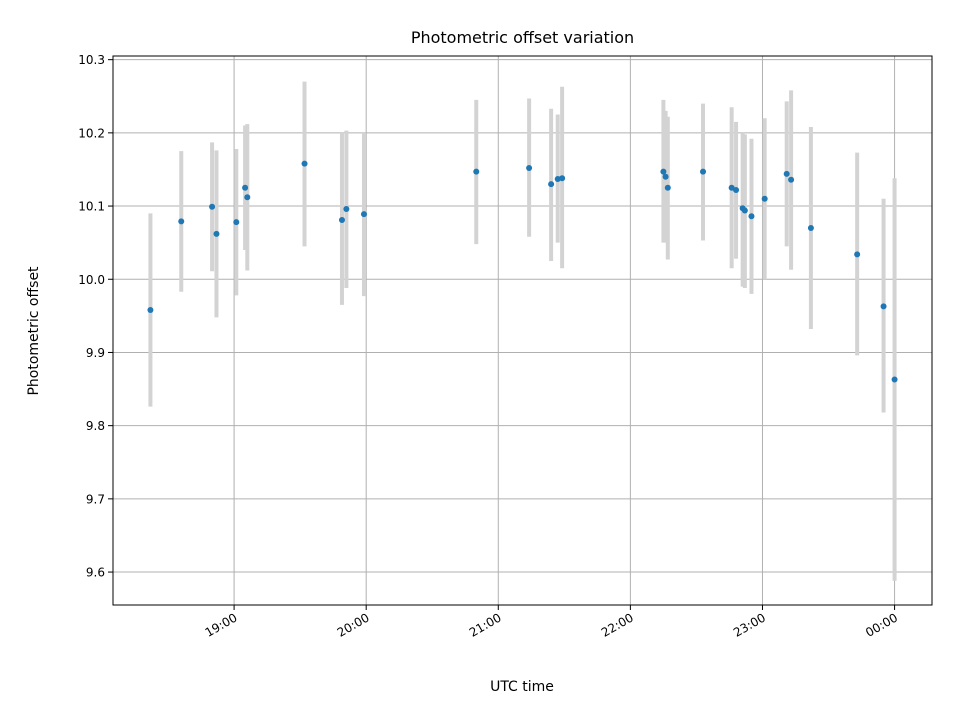 The width and height of the screenshot is (960, 720). What do you see at coordinates (95, 353) in the screenshot?
I see `y-tick-label: 9.9` at bounding box center [95, 353].